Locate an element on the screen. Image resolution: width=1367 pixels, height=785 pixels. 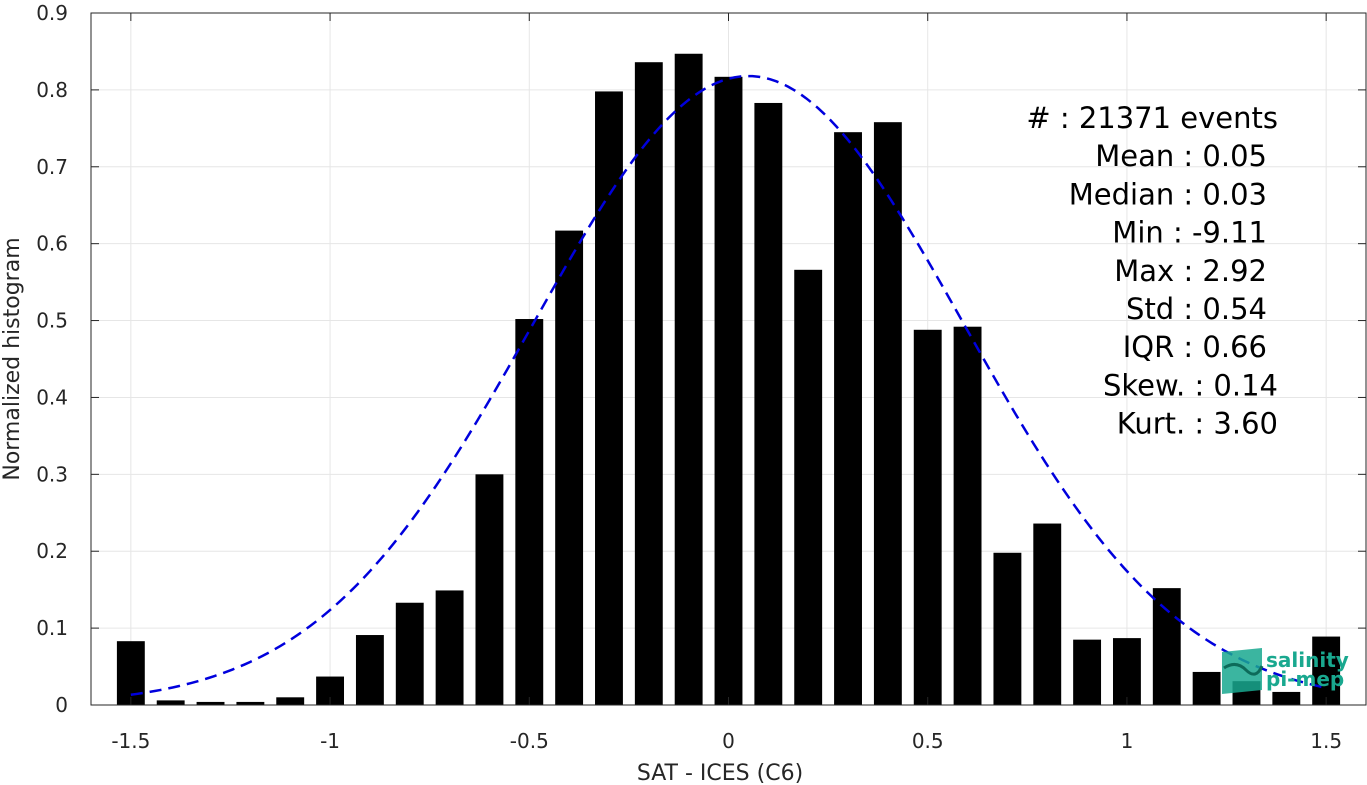
stat-line: Min : -9.11 is located at coordinates (1189, 233).